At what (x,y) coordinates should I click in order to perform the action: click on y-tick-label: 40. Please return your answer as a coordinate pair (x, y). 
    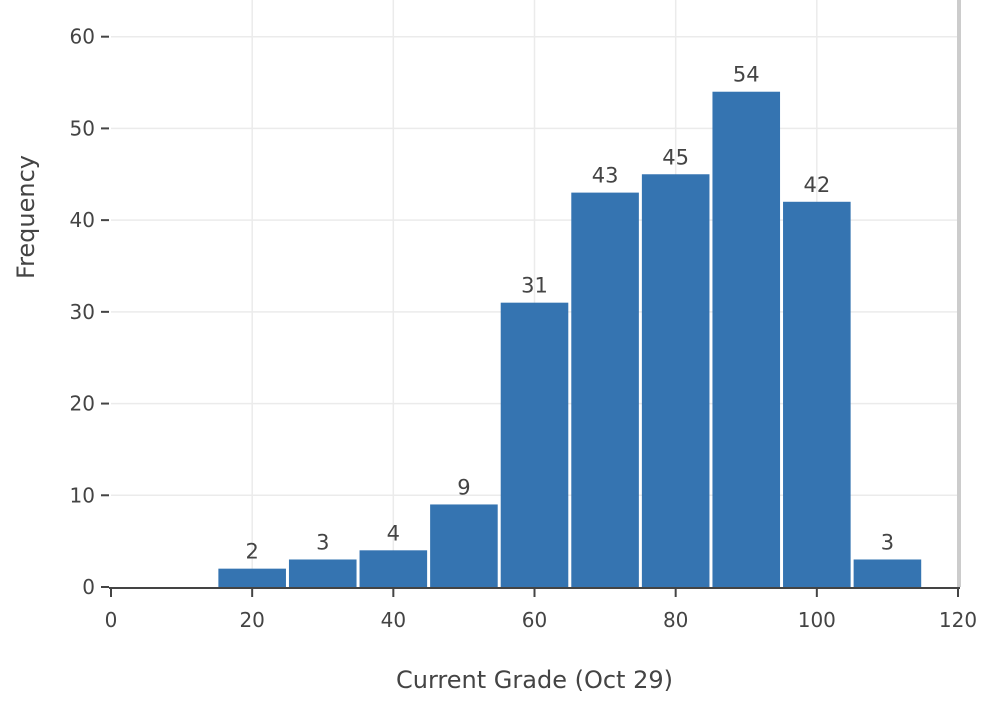
    Looking at the image, I should click on (82, 220).